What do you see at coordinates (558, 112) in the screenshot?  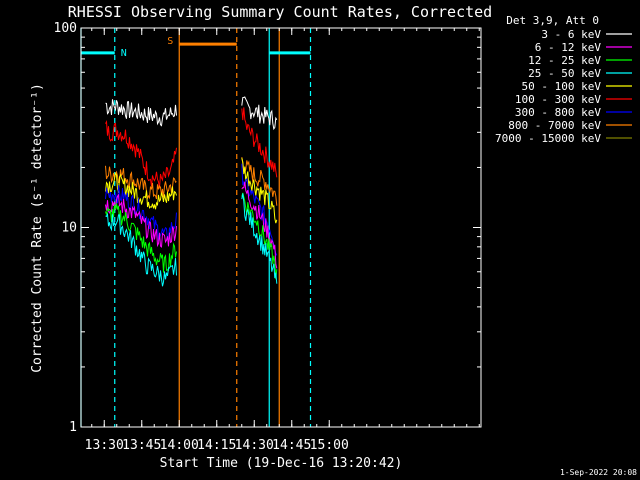 I see `legend-entry-label: 300 - 800 keV` at bounding box center [558, 112].